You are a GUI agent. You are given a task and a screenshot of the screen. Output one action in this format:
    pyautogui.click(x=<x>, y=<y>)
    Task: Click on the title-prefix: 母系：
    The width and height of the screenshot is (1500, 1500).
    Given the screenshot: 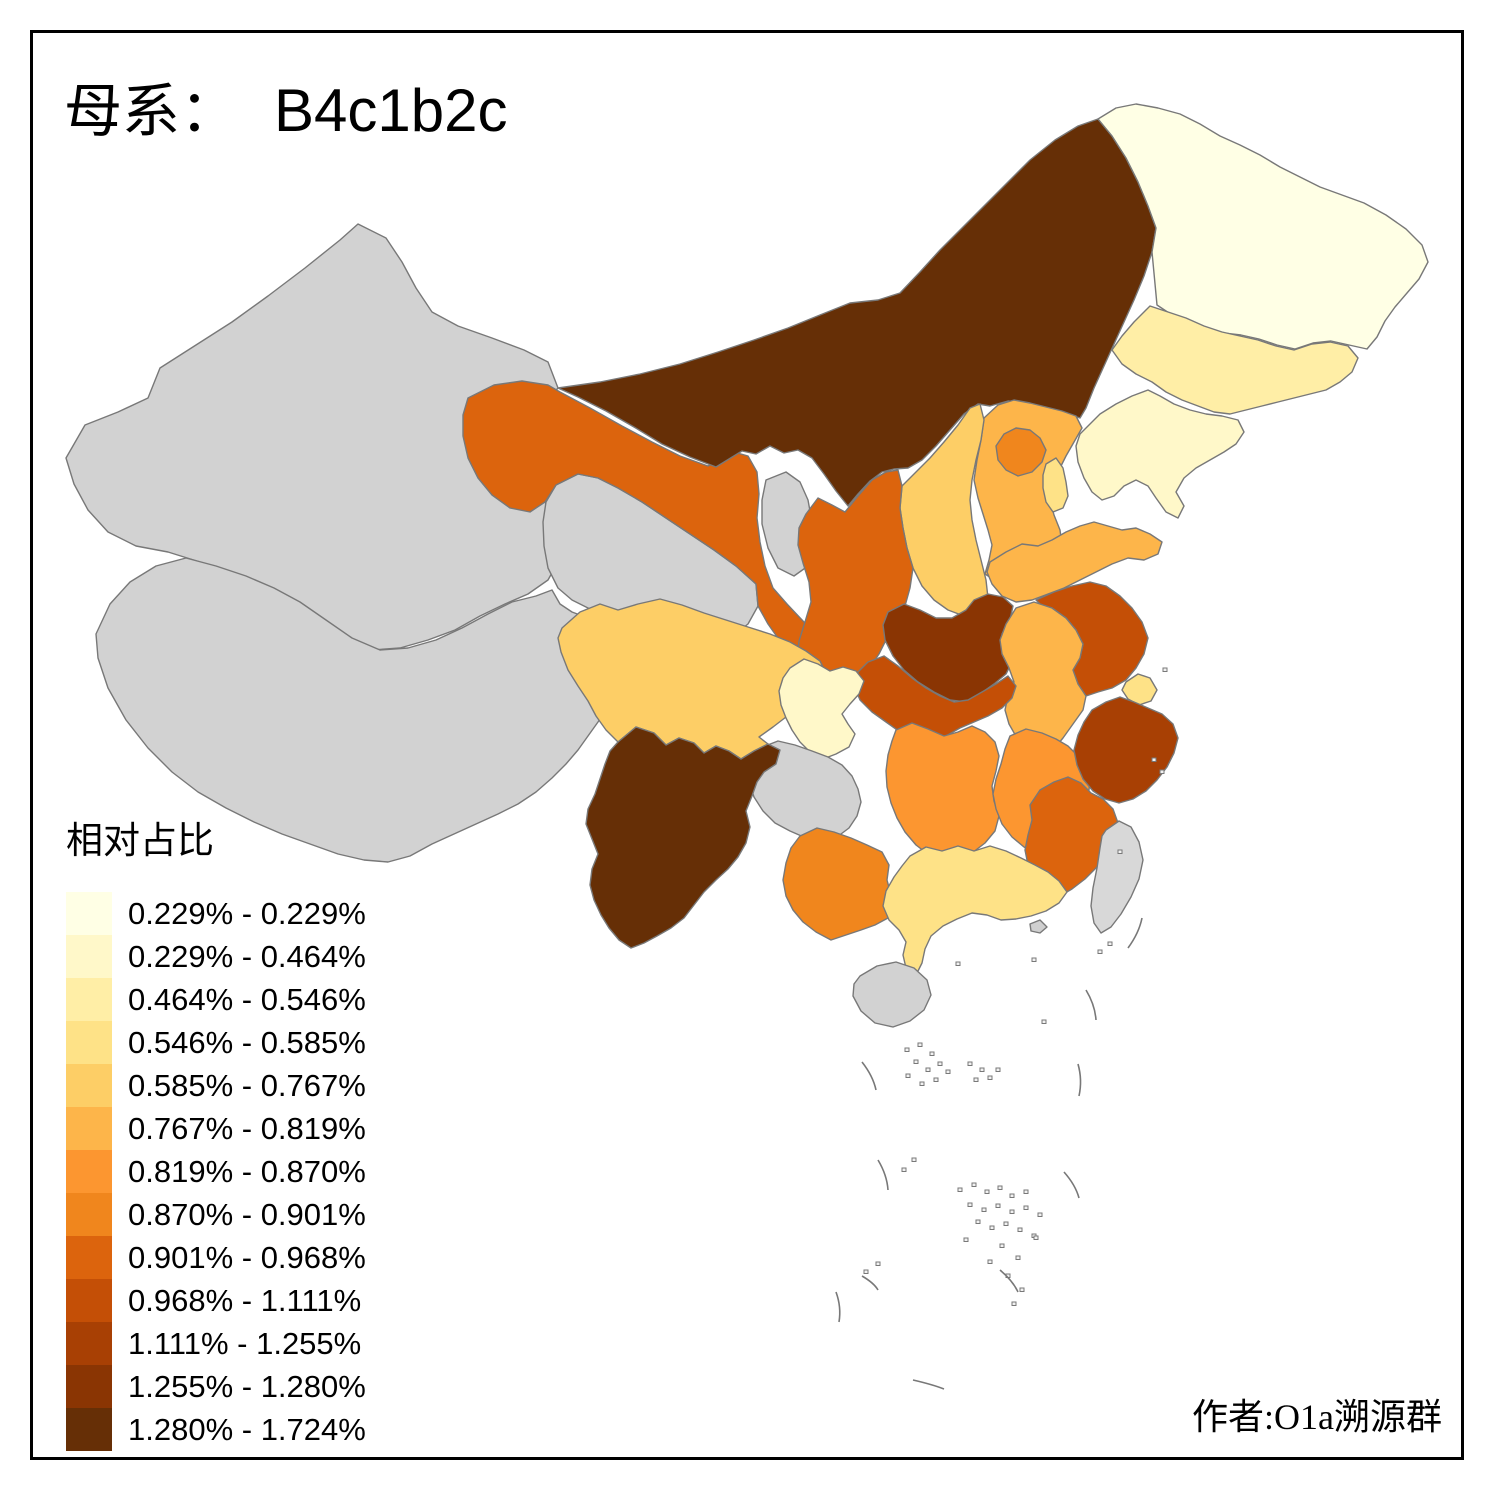 What is the action you would take?
    pyautogui.click(x=151, y=111)
    